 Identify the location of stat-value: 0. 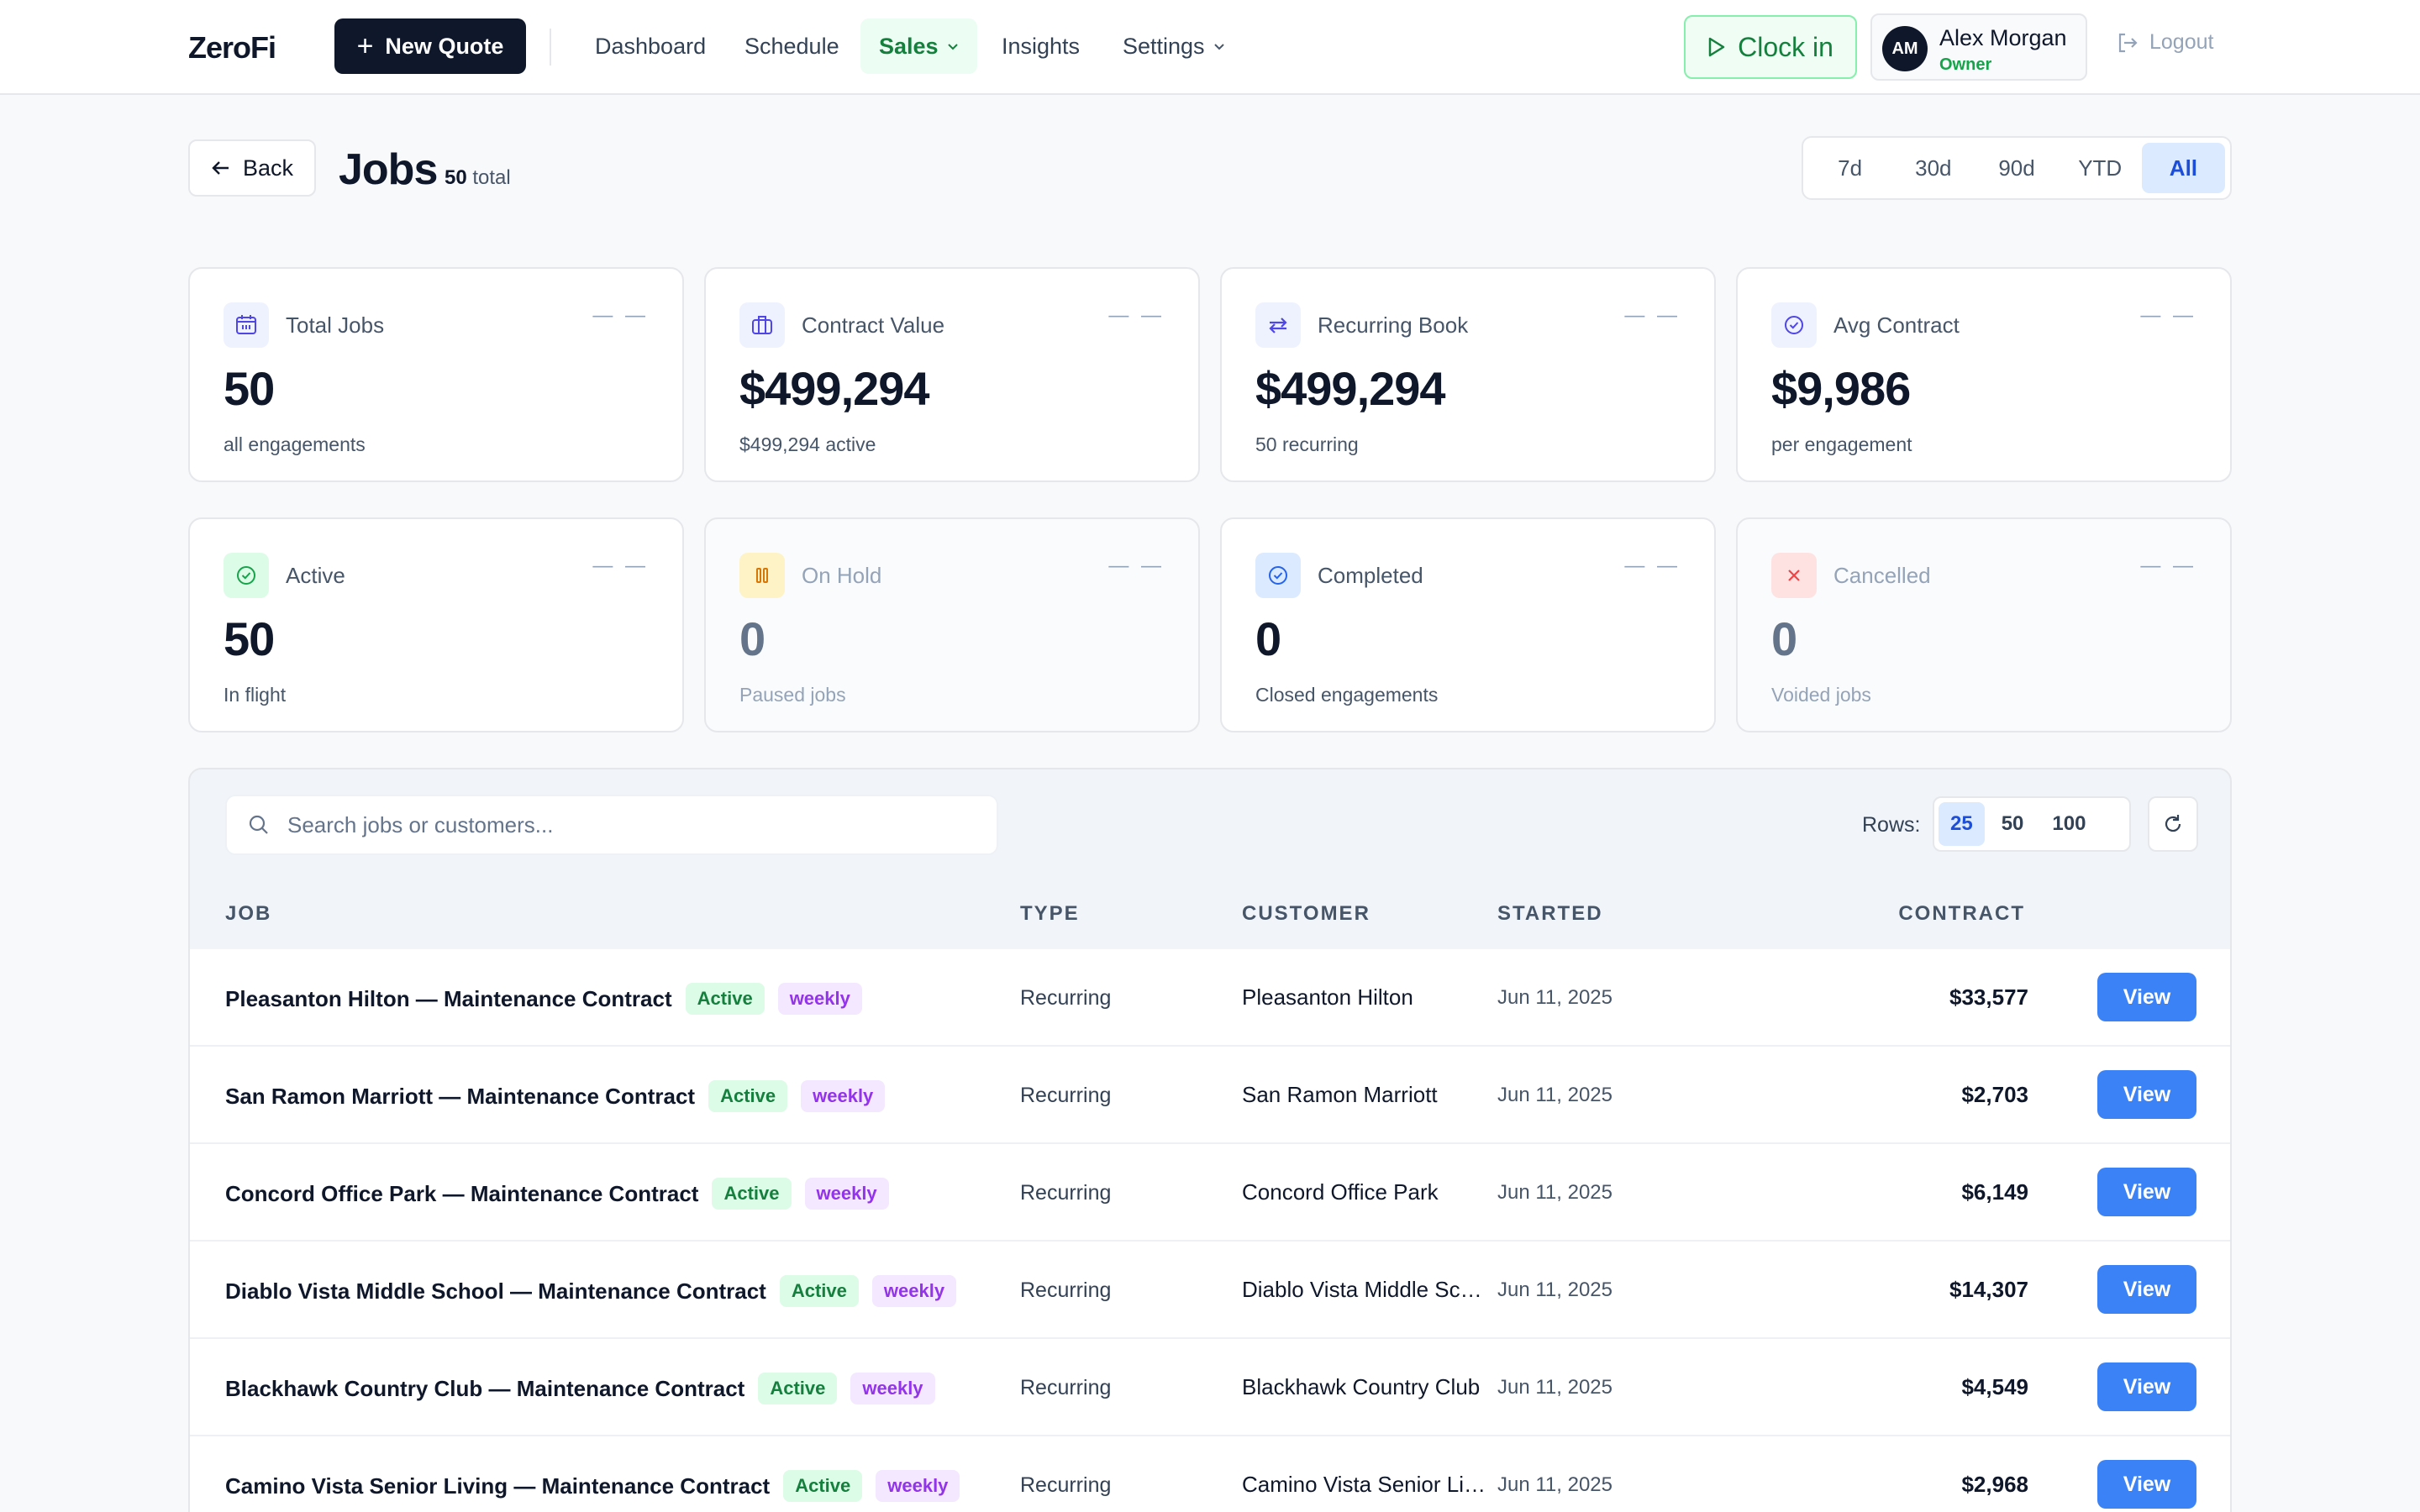
(752, 638).